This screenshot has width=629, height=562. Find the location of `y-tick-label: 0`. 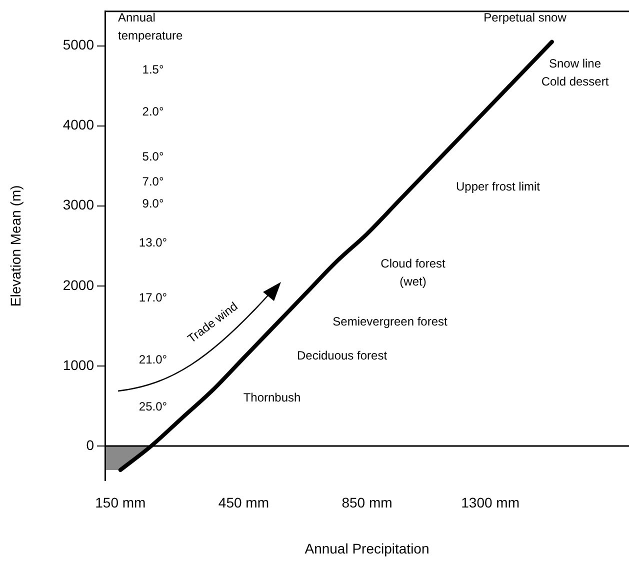

y-tick-label: 0 is located at coordinates (90, 444).